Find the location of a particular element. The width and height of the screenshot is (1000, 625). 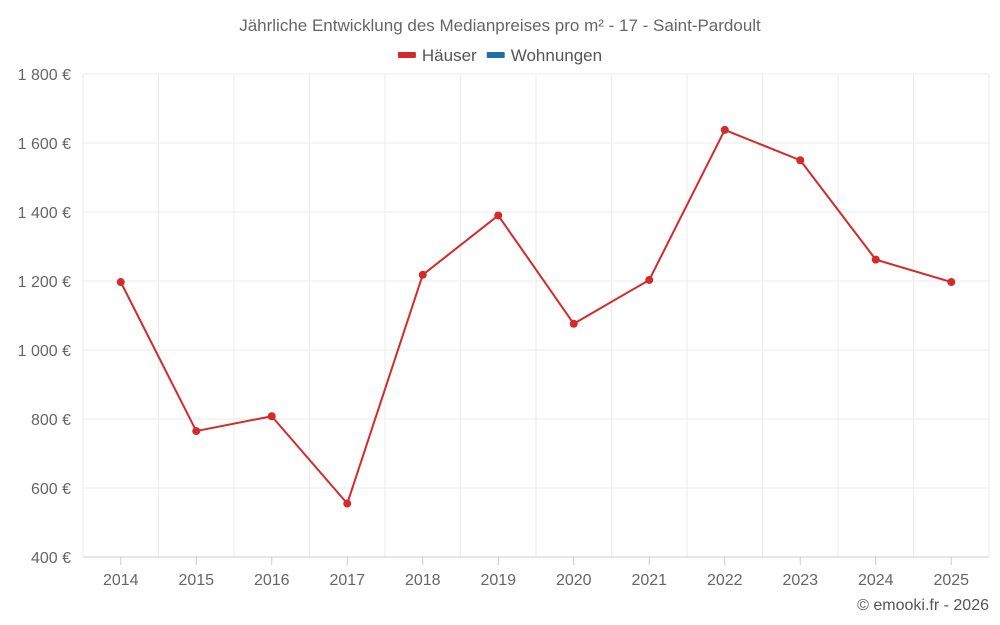

credit-text: © emooki.fr - 2026 is located at coordinates (923, 605).